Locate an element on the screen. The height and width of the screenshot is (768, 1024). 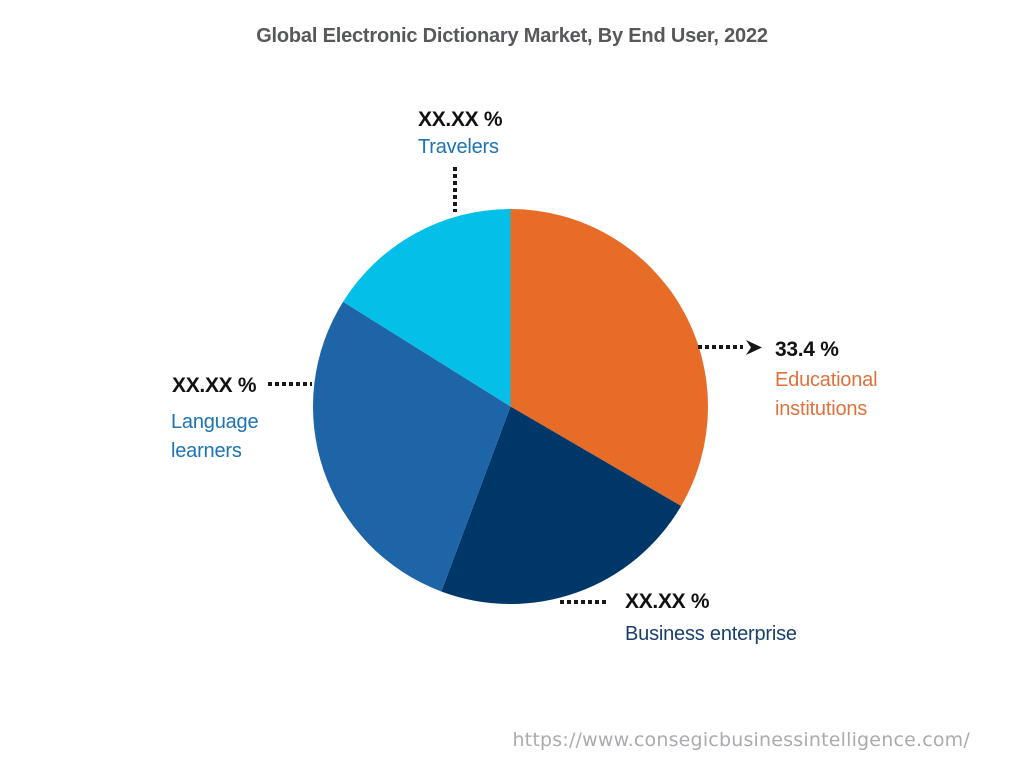
travelers-label: Travelers is located at coordinates (458, 147).